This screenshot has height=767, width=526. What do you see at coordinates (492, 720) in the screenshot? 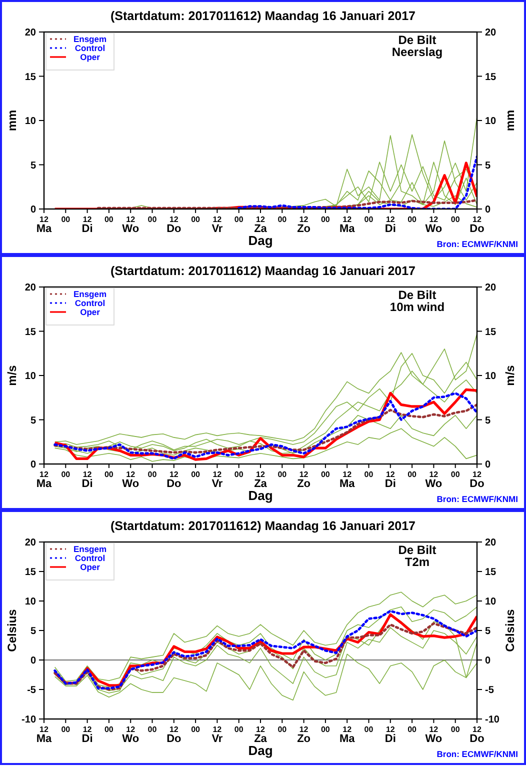
I see `y2-tick-label: -10` at bounding box center [492, 720].